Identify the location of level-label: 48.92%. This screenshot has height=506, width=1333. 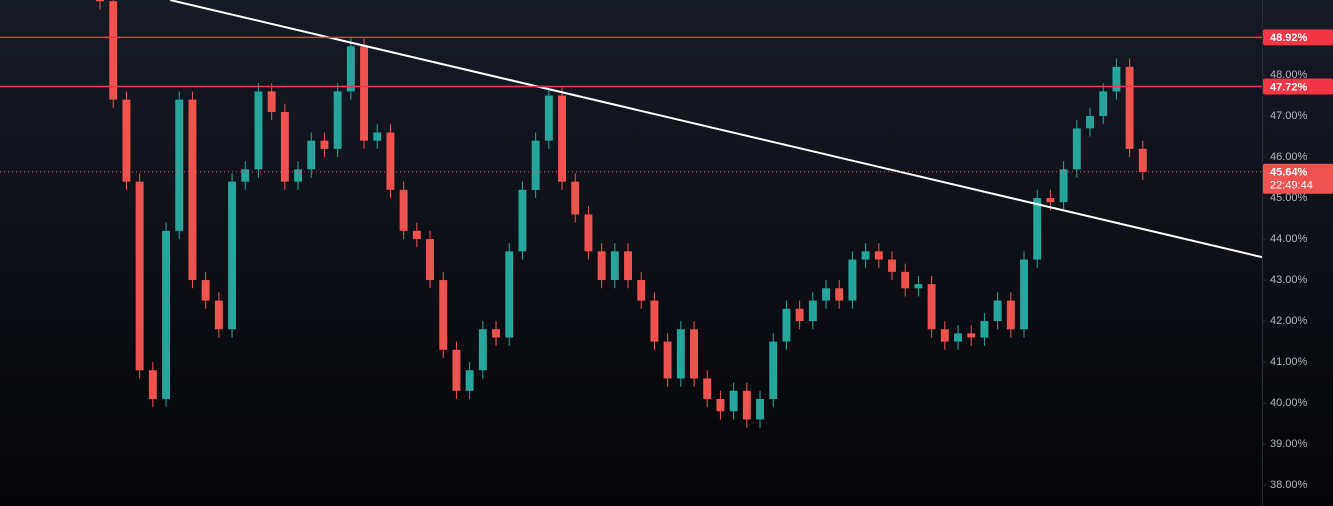
(1289, 38).